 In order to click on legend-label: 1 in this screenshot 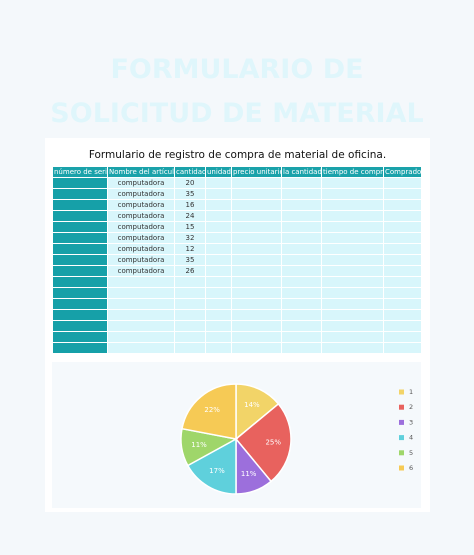, I will do `click(411, 392)`.